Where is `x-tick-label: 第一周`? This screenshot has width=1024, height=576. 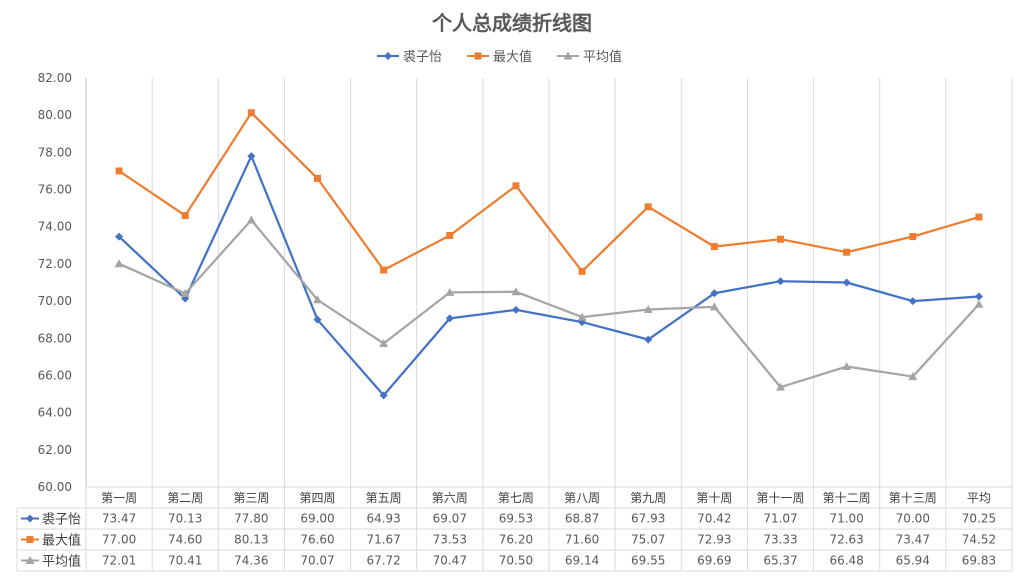 x-tick-label: 第一周 is located at coordinates (119, 498).